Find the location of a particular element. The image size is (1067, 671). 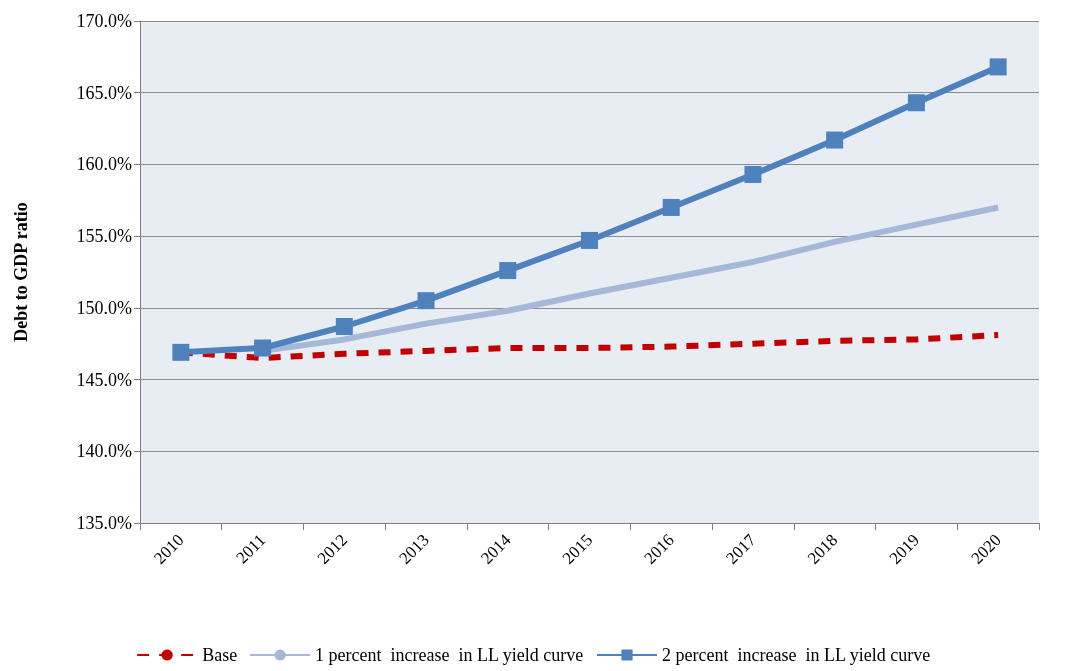

y-tick-label: 155.0% is located at coordinates (104, 236).